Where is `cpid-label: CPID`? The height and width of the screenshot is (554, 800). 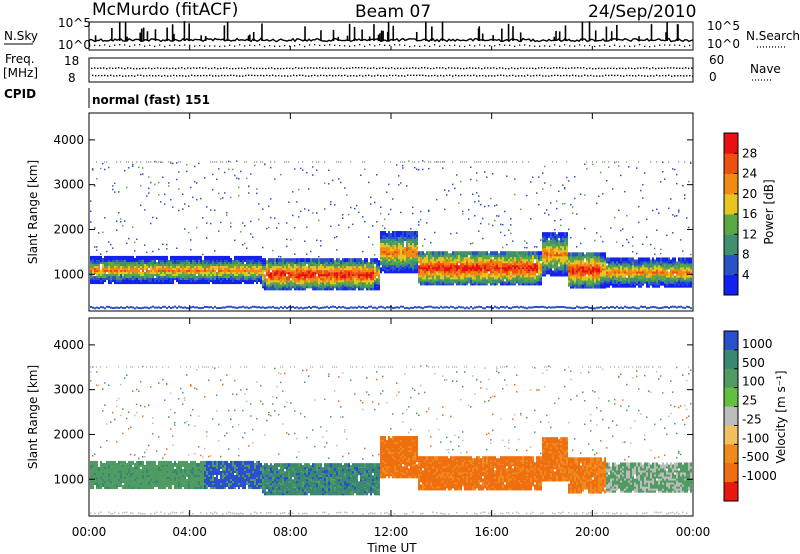 cpid-label: CPID is located at coordinates (20, 94).